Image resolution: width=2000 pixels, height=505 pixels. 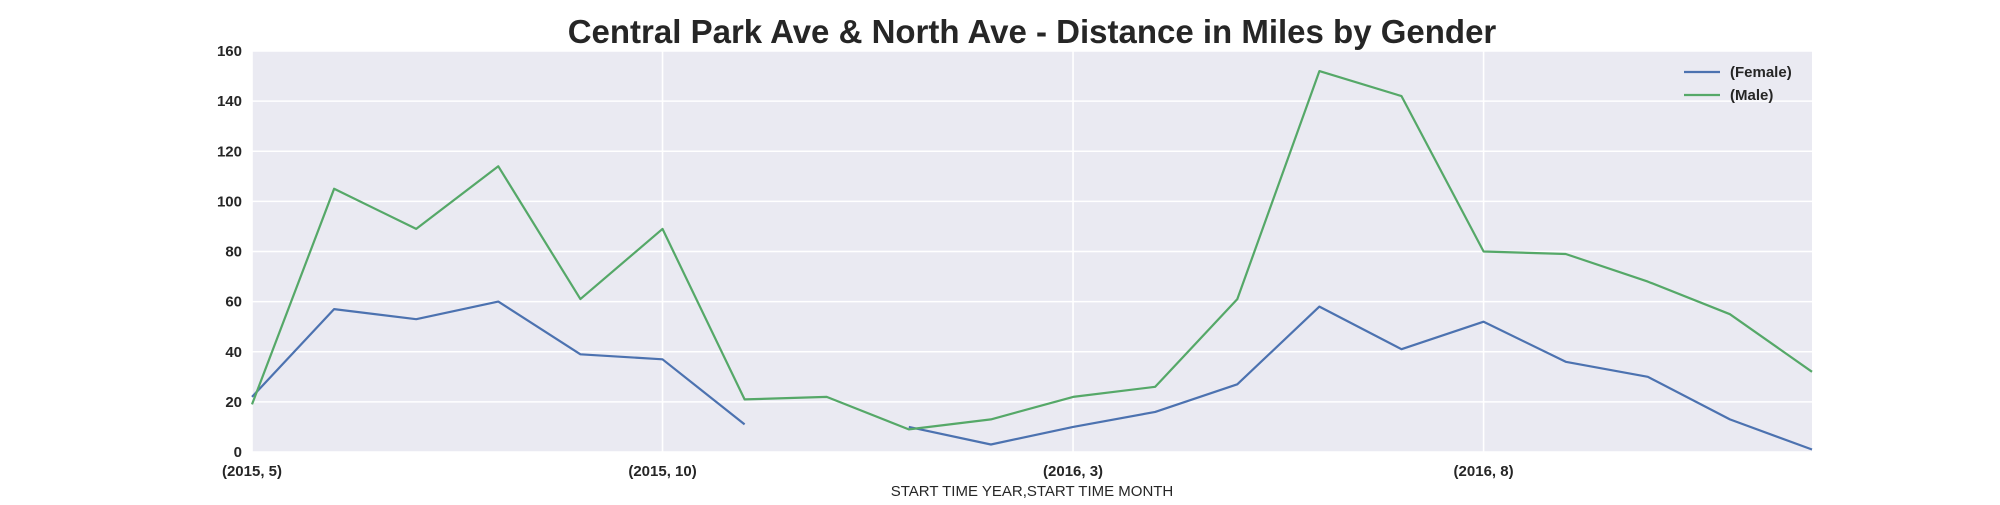 What do you see at coordinates (233, 252) in the screenshot?
I see `y-tick-label: 80` at bounding box center [233, 252].